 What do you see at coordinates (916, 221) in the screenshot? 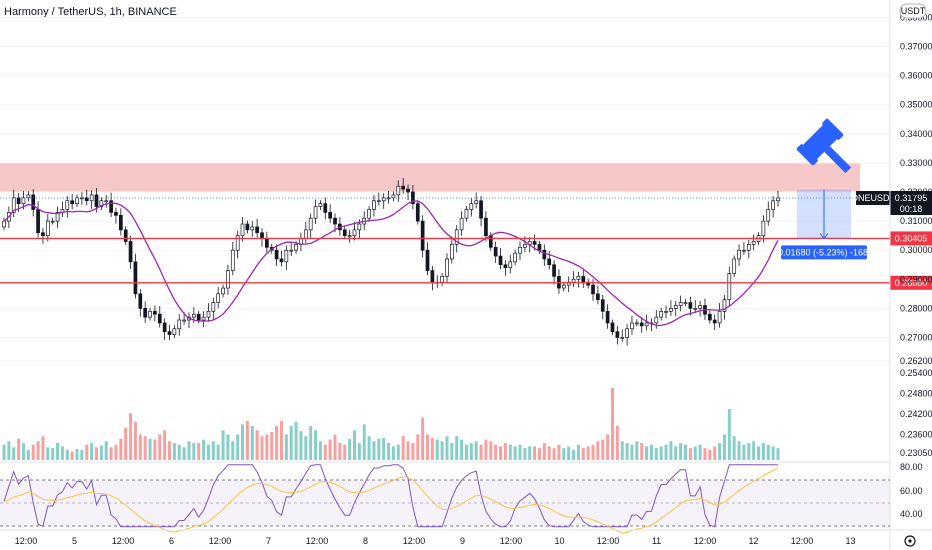
I see `price-tick: 0.31000` at bounding box center [916, 221].